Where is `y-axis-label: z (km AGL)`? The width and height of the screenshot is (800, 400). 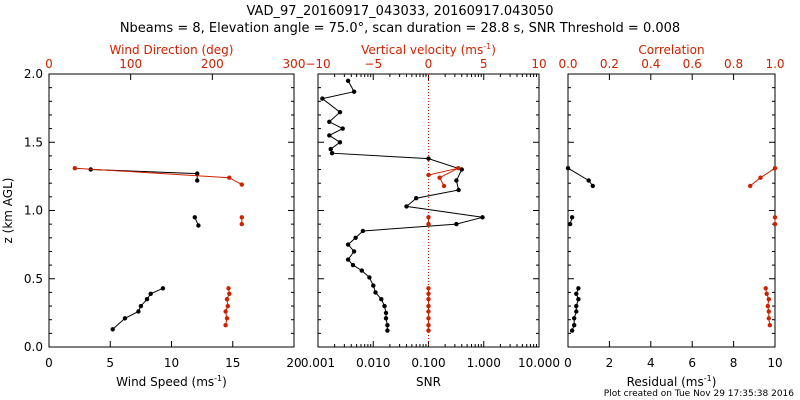
y-axis-label: z (km AGL) is located at coordinates (8, 211).